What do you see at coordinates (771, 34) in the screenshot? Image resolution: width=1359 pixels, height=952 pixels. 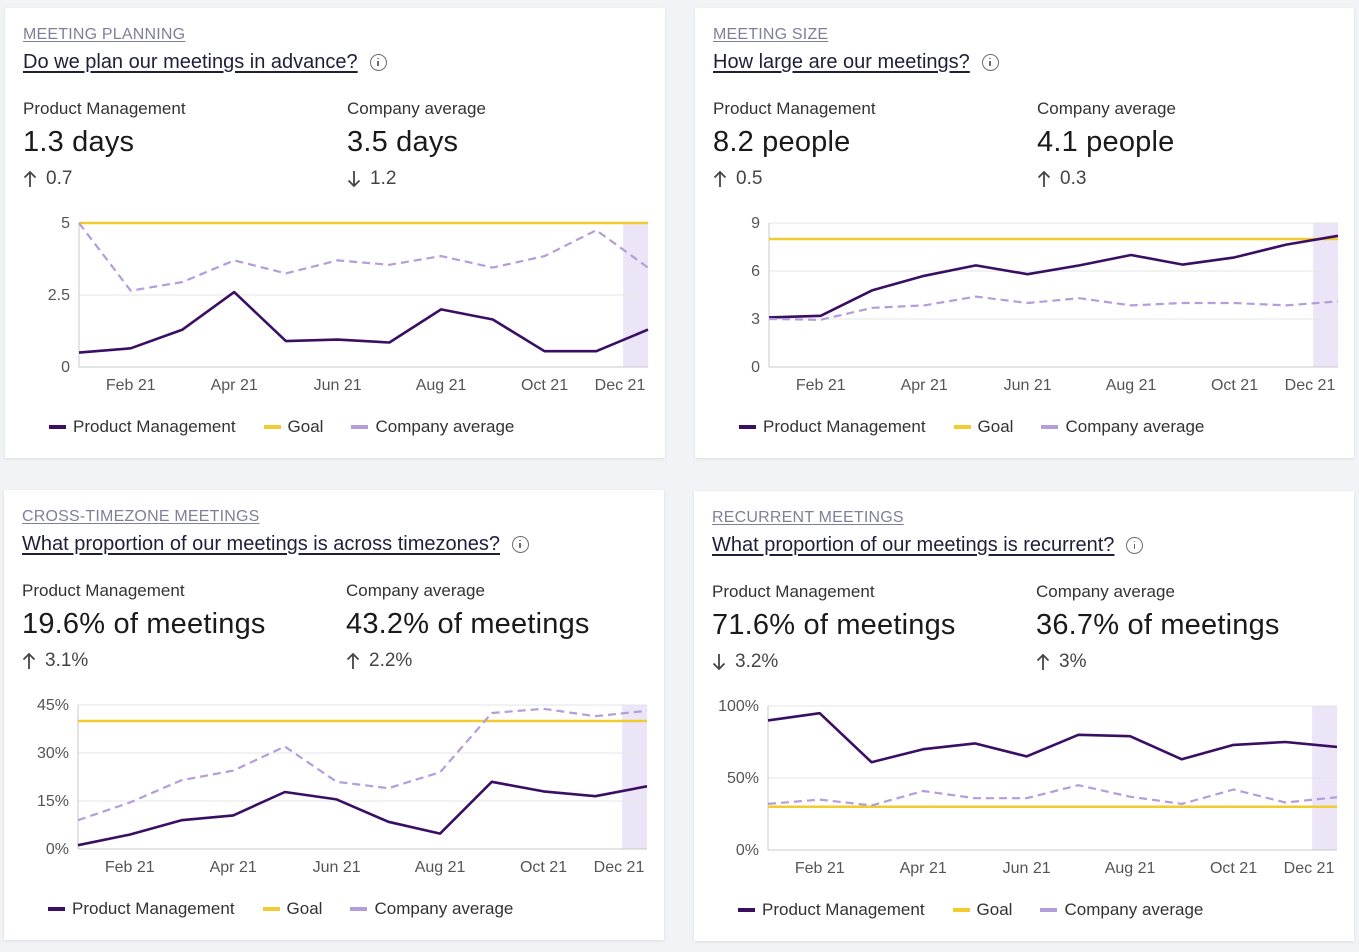 I see `section-category-link: MEETING SIZE` at bounding box center [771, 34].